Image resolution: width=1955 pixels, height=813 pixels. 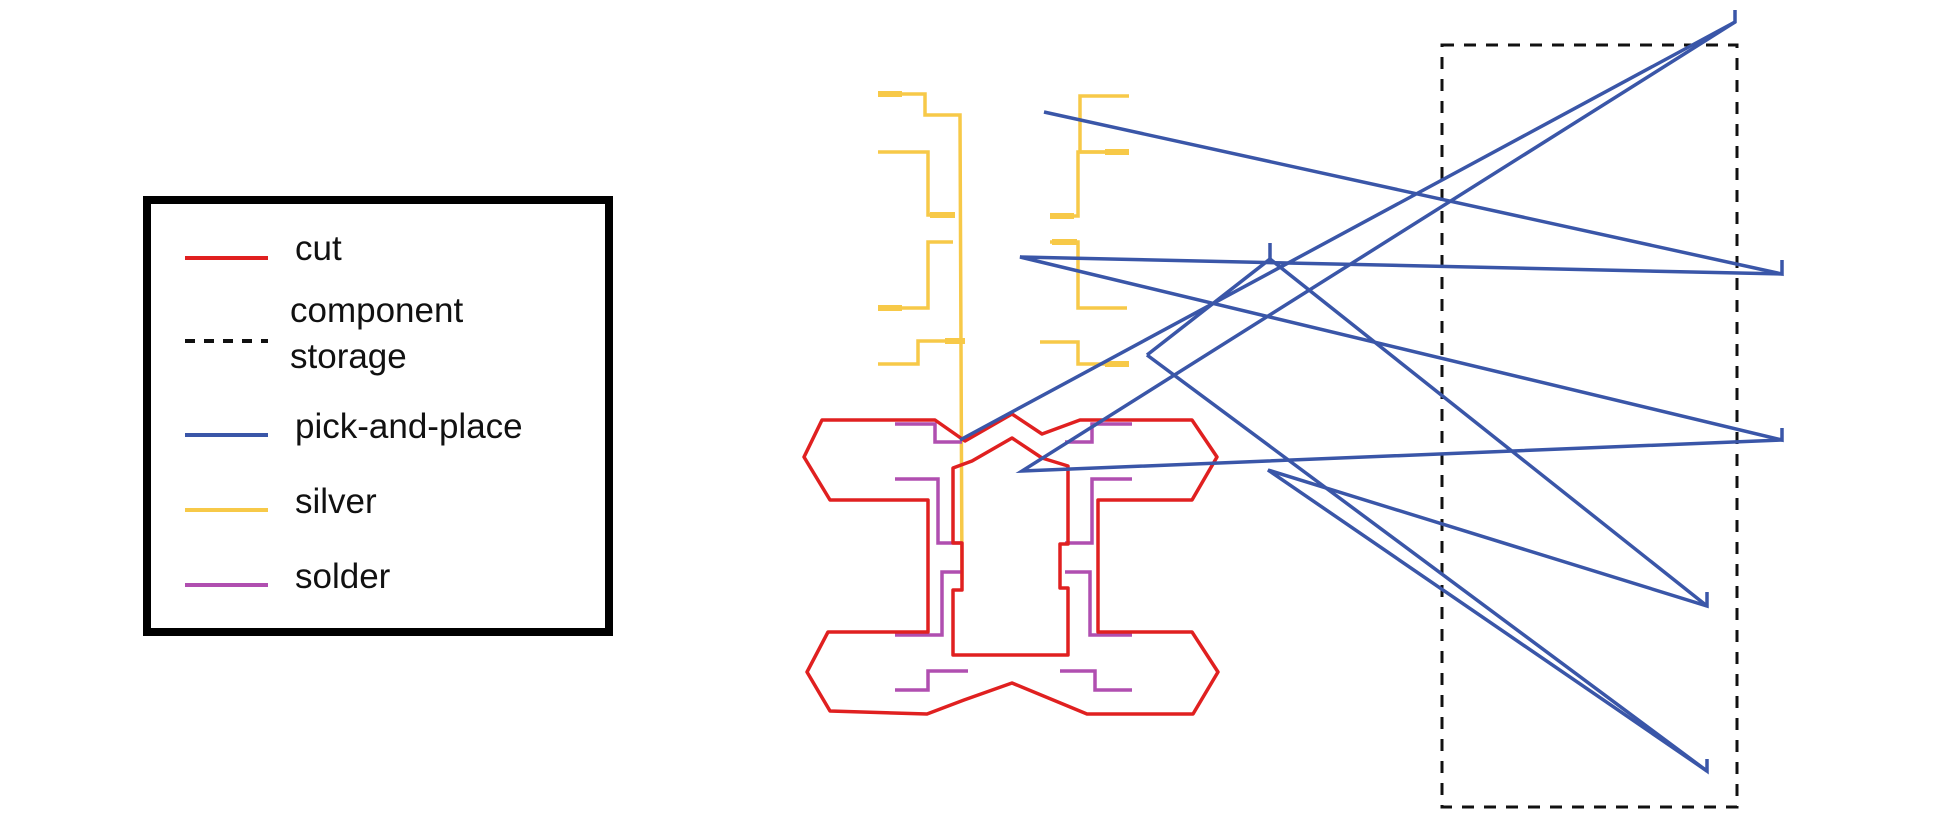 What do you see at coordinates (409, 426) in the screenshot?
I see `legend-label-pick-and-place: pick-and-place` at bounding box center [409, 426].